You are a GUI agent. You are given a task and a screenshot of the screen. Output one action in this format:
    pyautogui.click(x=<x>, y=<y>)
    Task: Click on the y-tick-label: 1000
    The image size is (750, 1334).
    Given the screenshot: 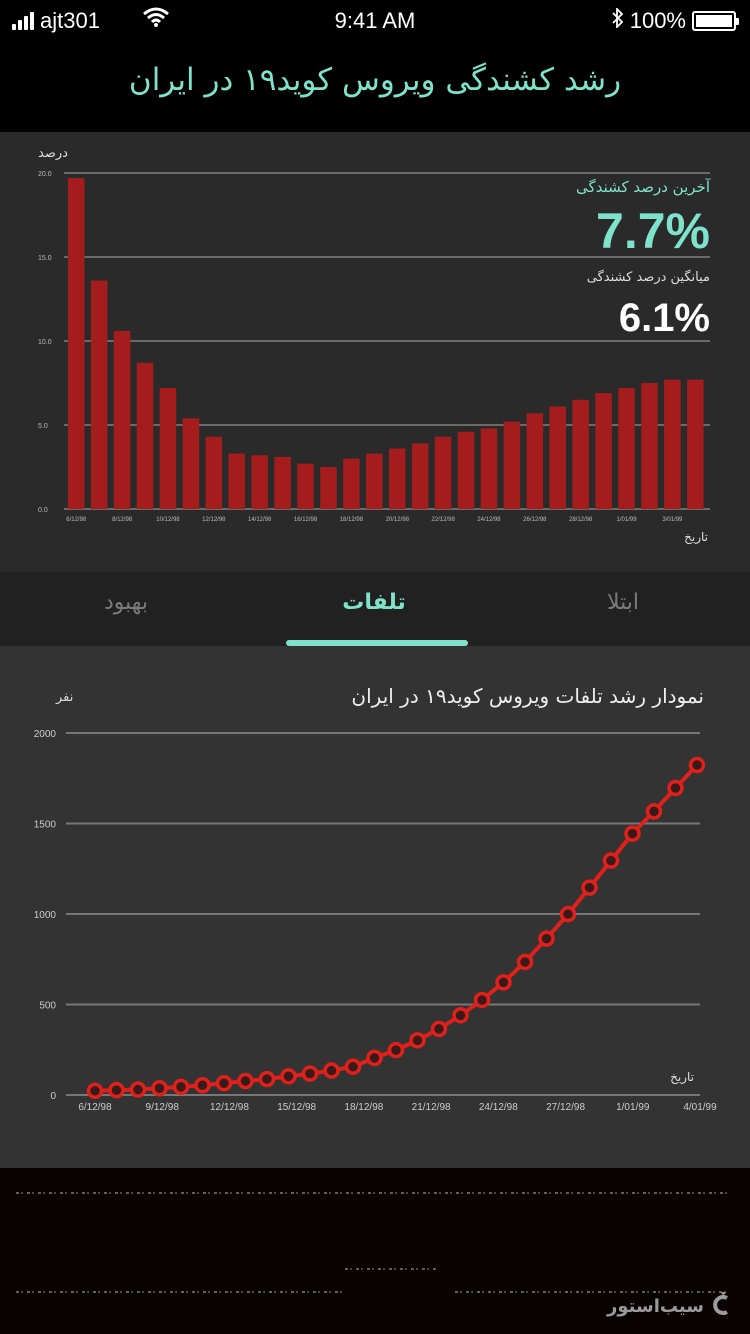 What is the action you would take?
    pyautogui.click(x=45, y=915)
    